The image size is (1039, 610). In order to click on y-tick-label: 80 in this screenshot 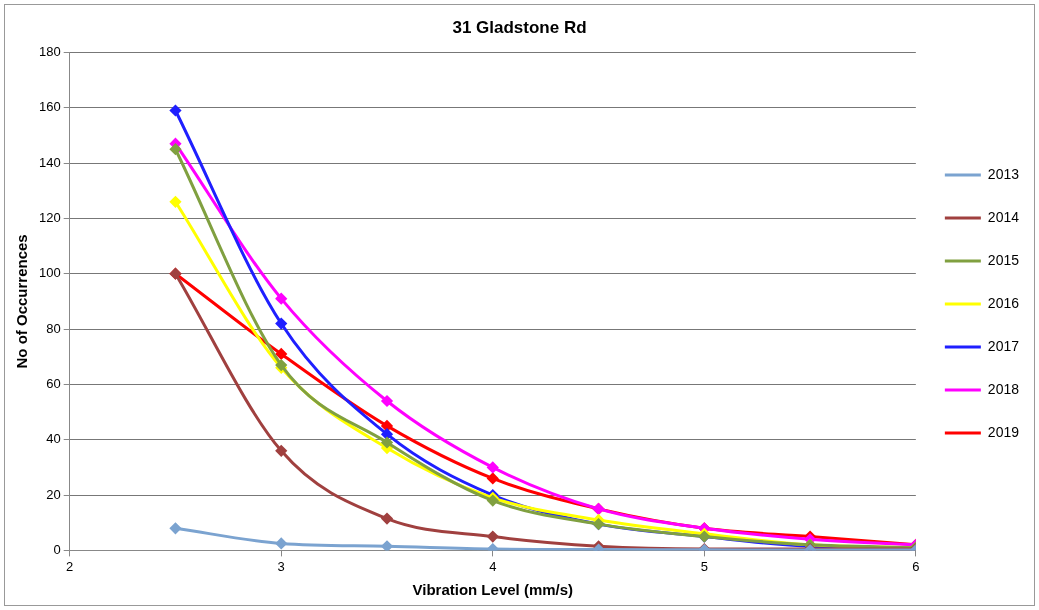, I will do `click(53, 328)`.